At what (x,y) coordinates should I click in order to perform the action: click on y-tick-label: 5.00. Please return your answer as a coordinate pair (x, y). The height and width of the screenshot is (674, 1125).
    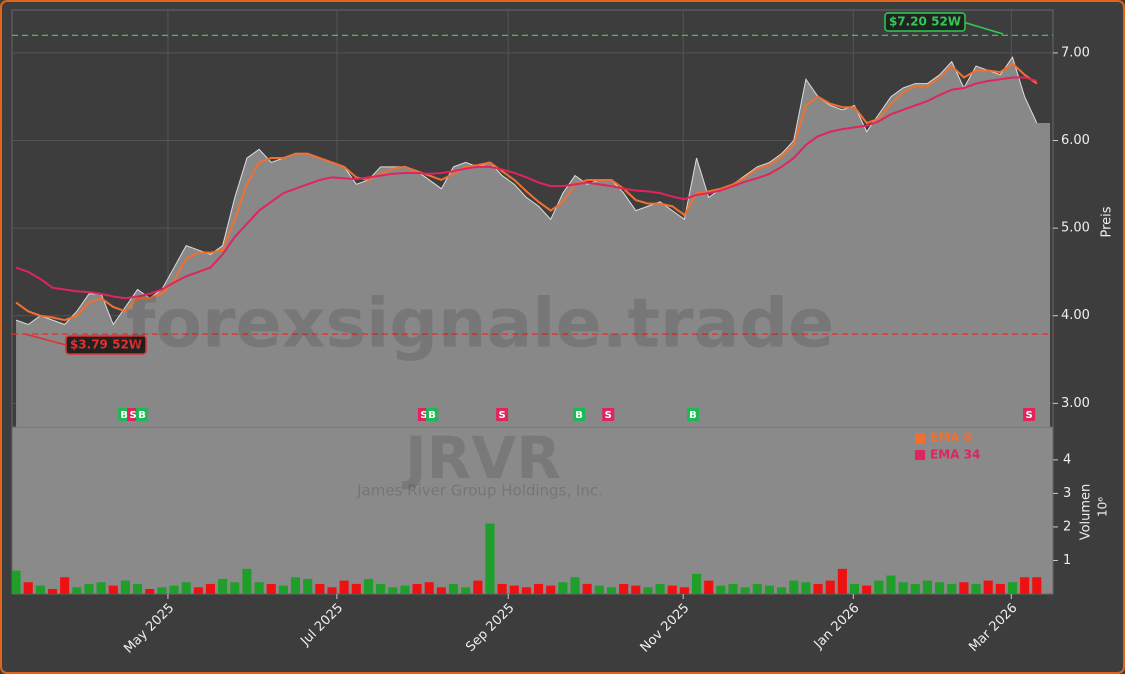
    Looking at the image, I should click on (1075, 228).